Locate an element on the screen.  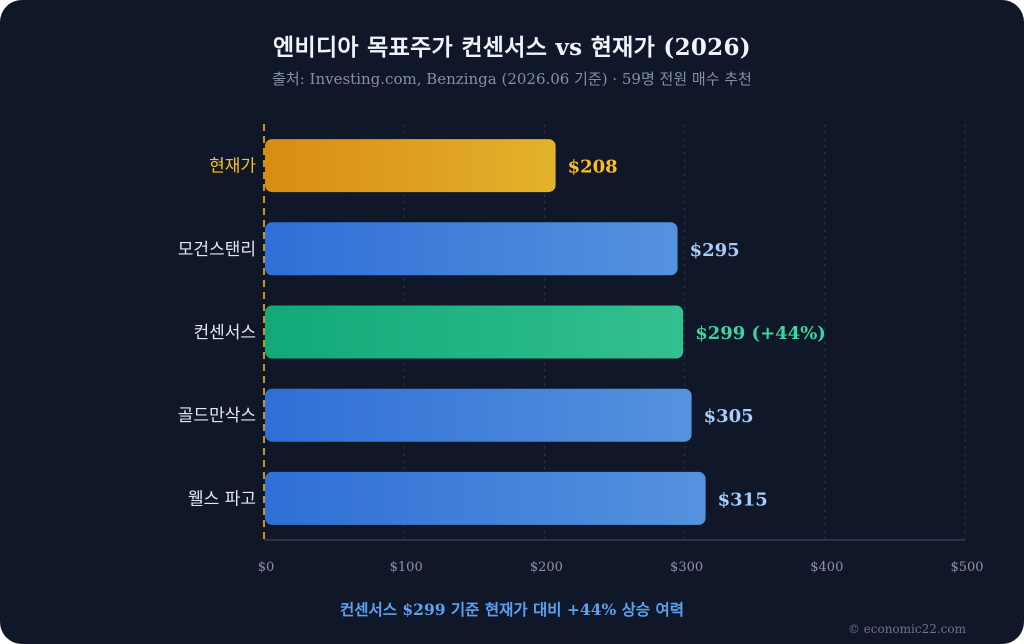
category-label: 컨센서스 is located at coordinates (224, 333).